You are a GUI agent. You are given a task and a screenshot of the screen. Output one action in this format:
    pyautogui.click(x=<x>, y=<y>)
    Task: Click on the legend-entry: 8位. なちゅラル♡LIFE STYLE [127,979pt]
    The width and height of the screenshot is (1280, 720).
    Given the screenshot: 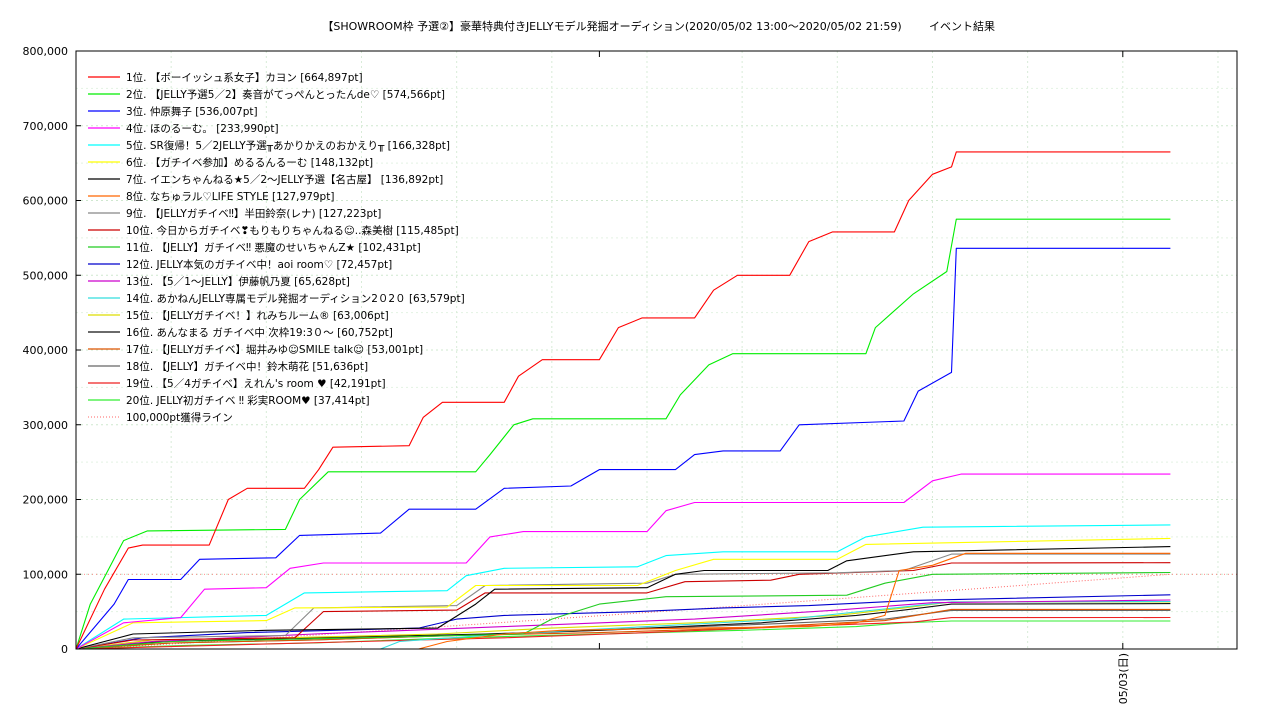 What is the action you would take?
    pyautogui.click(x=230, y=196)
    